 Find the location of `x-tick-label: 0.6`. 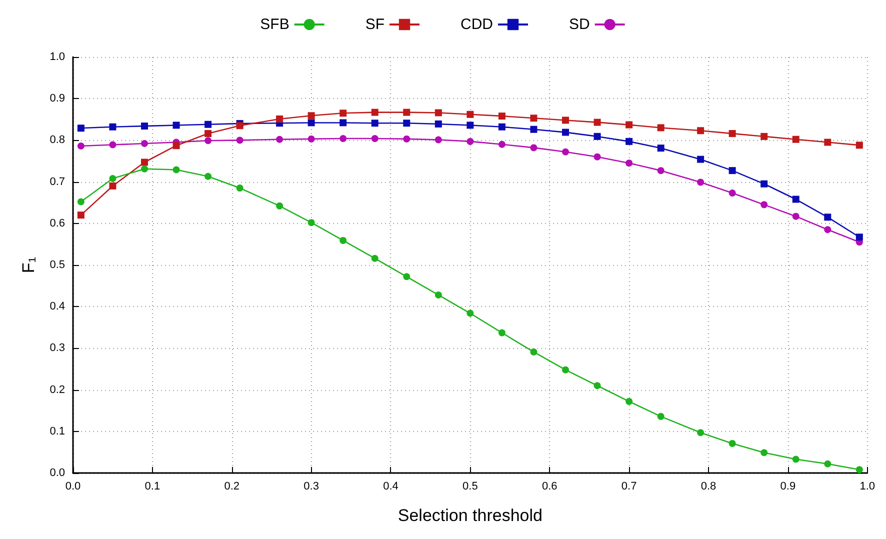

x-tick-label: 0.6 is located at coordinates (550, 486).